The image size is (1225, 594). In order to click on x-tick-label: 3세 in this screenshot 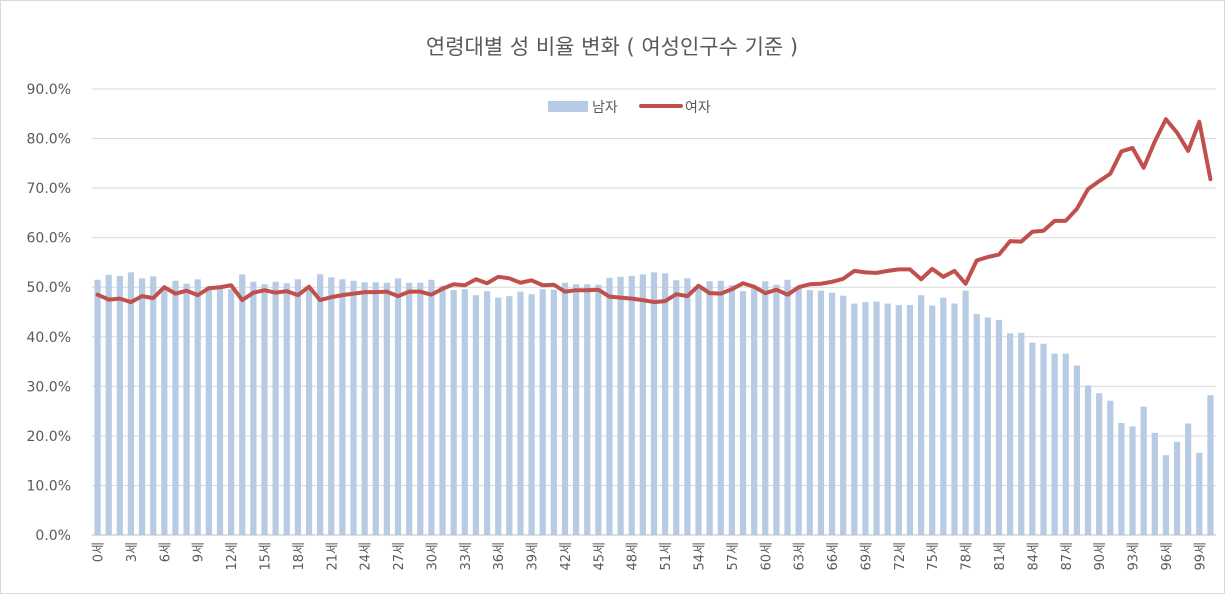, I will do `click(132, 552)`.